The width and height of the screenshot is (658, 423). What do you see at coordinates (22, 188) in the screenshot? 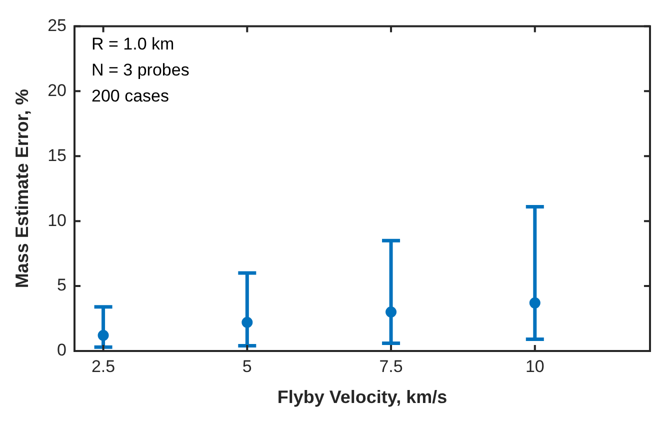
I see `y-axis-title: Mass Estimate Error, %` at bounding box center [22, 188].